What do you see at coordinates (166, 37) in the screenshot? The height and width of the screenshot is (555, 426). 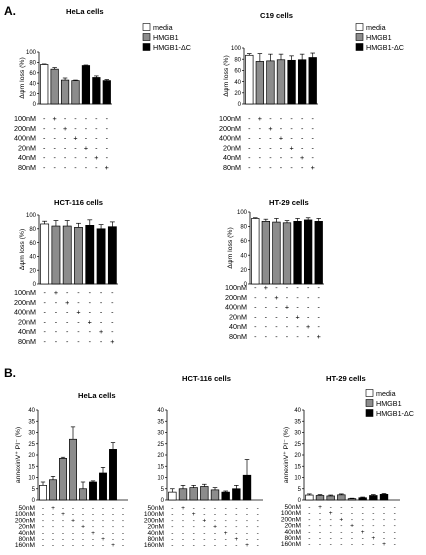 I see `chart-1-legend-label: HMGB1` at bounding box center [166, 37].